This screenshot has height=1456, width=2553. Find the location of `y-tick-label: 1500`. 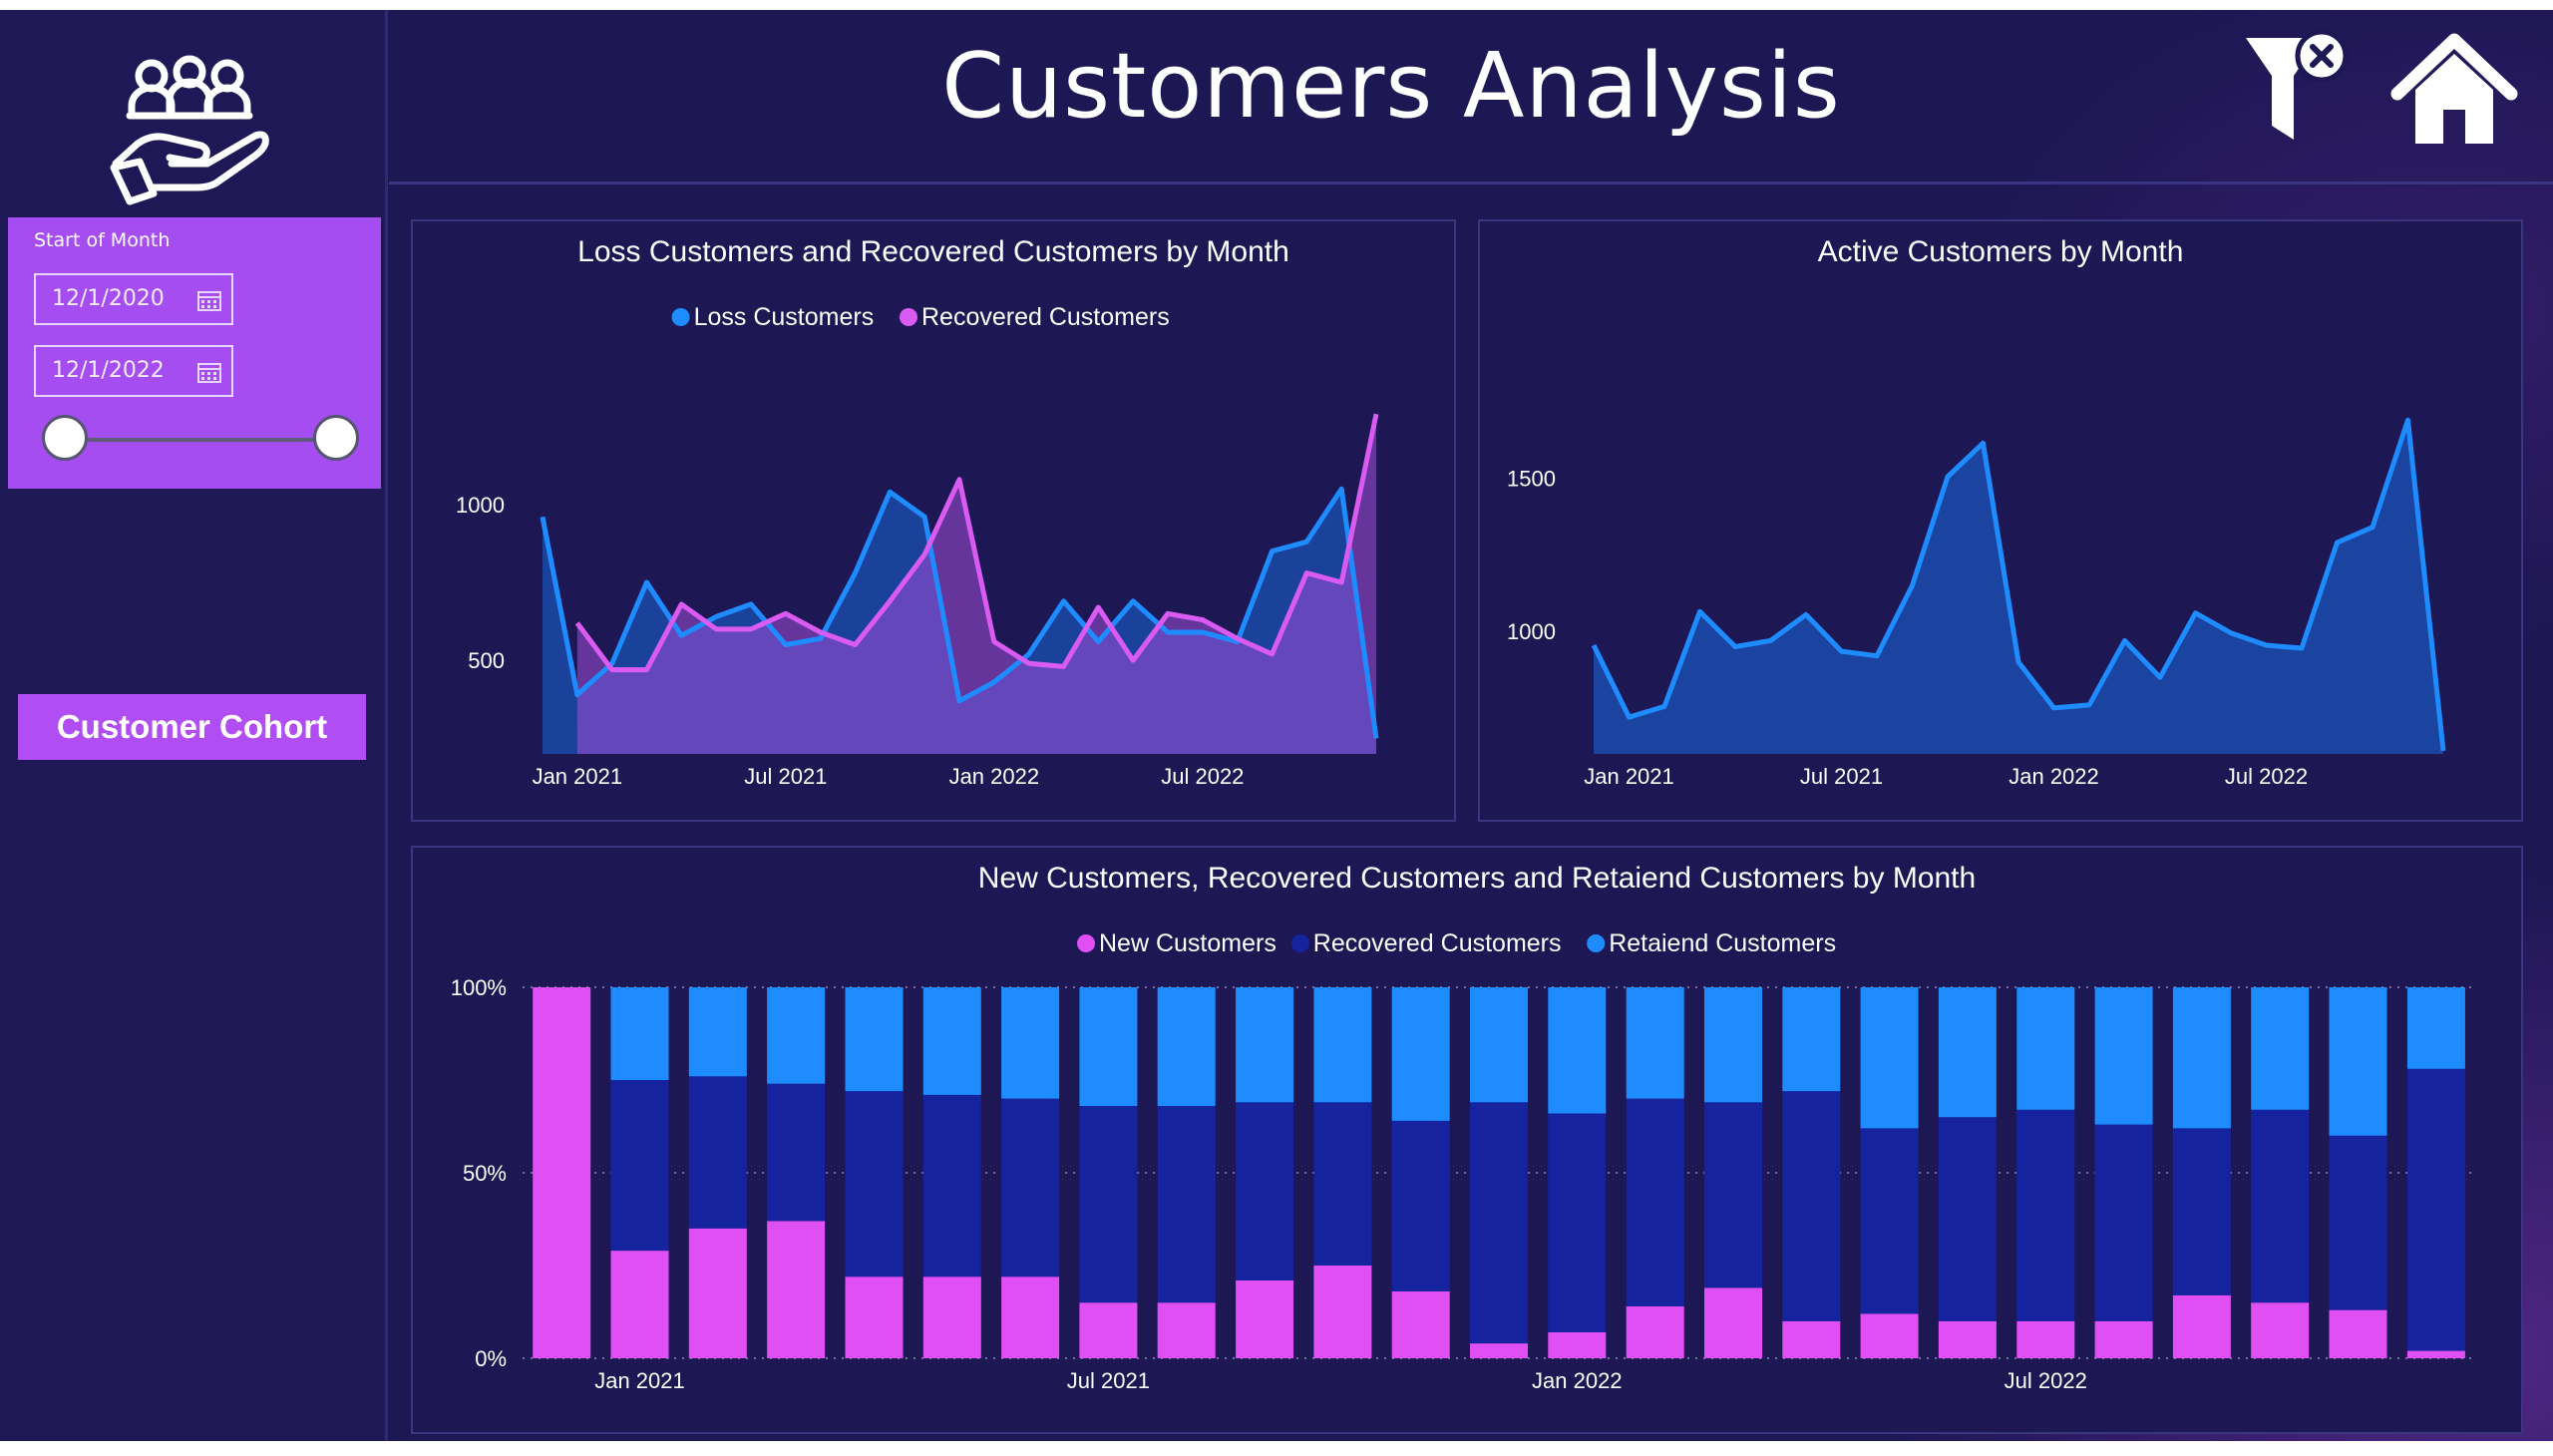

y-tick-label: 1500 is located at coordinates (1532, 479).